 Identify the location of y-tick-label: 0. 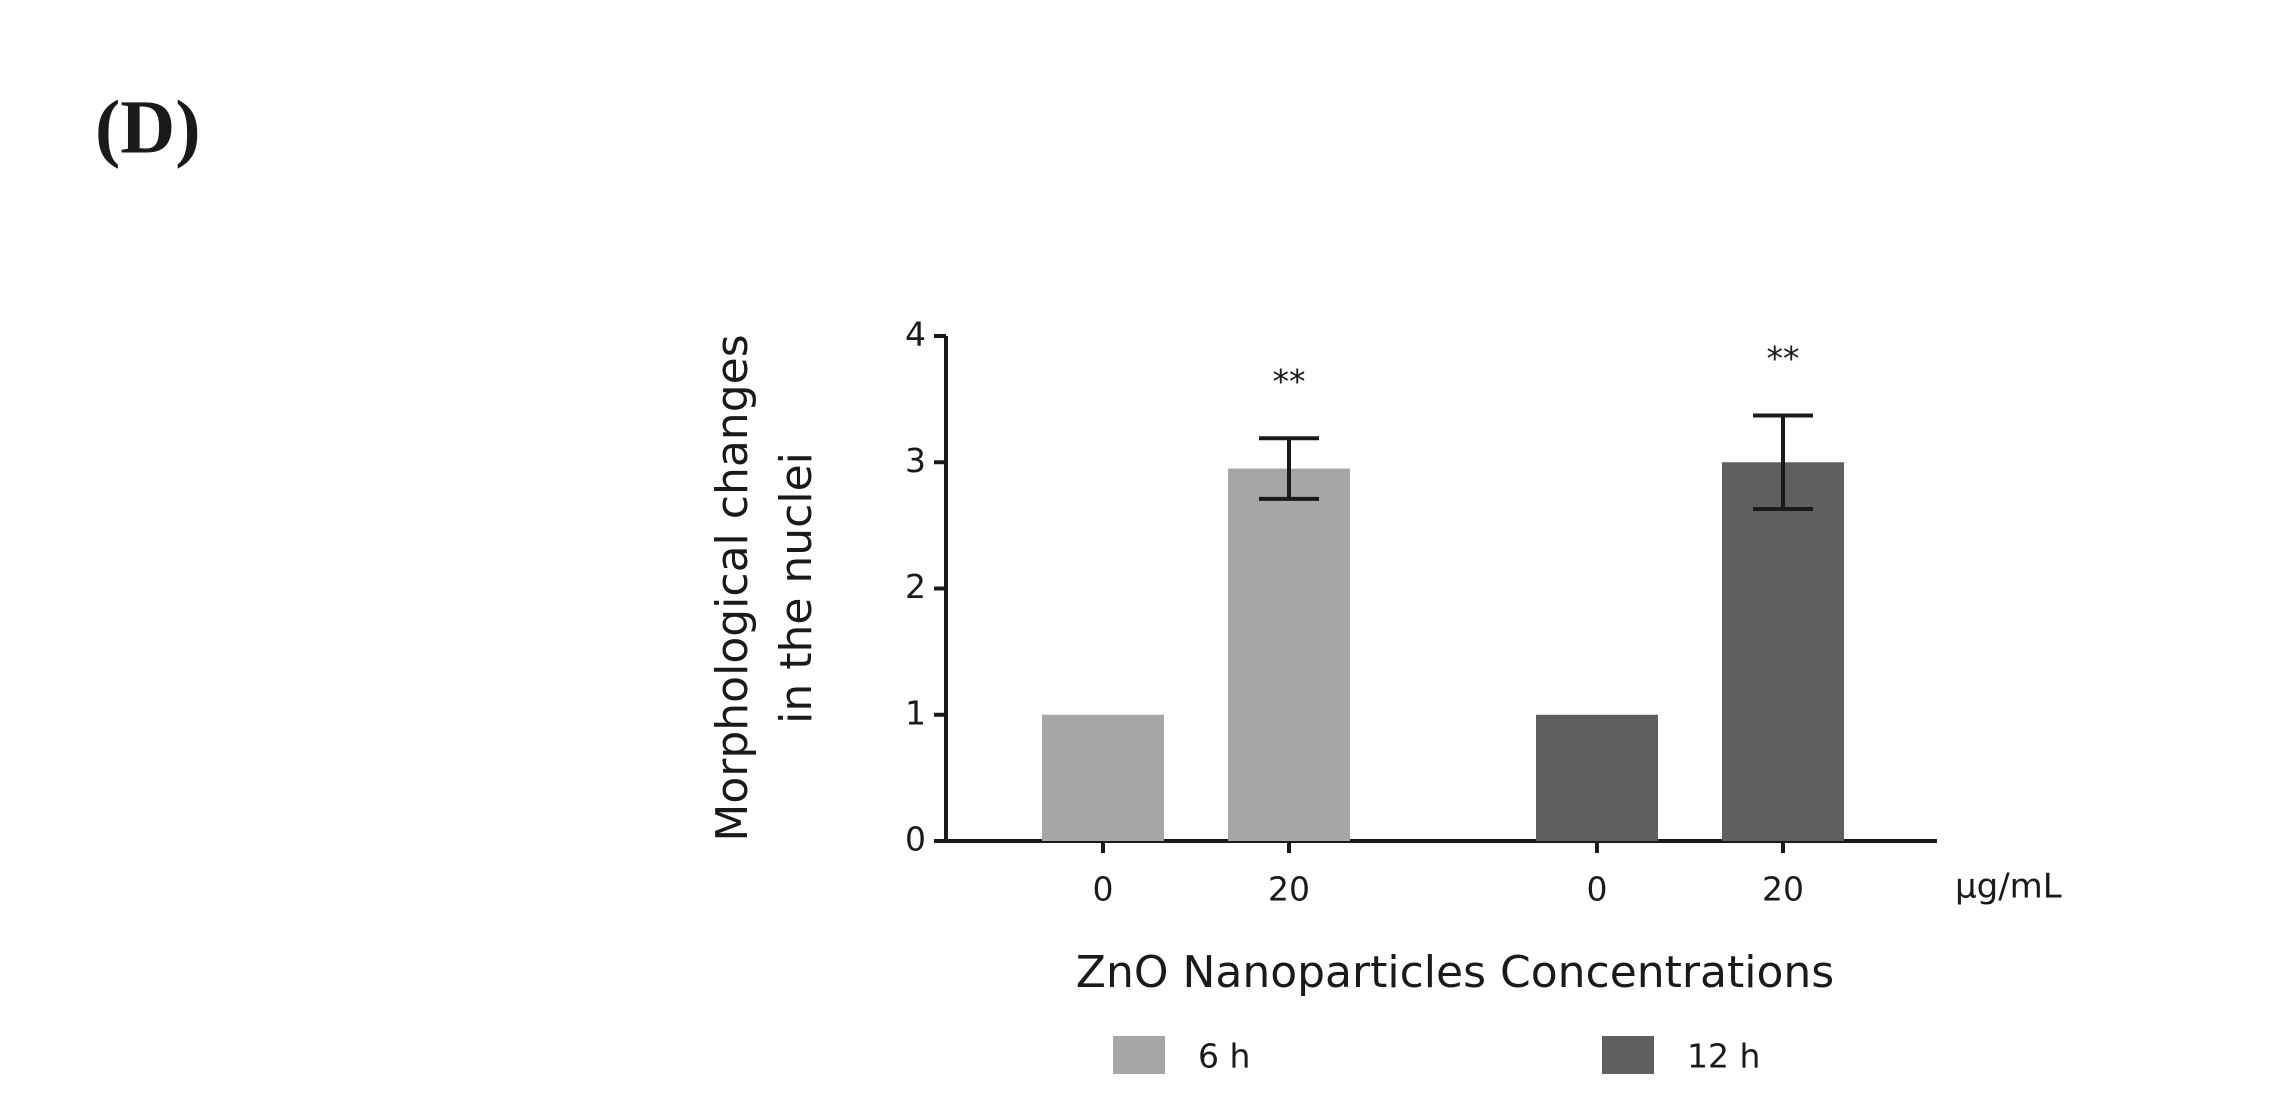
(915, 839).